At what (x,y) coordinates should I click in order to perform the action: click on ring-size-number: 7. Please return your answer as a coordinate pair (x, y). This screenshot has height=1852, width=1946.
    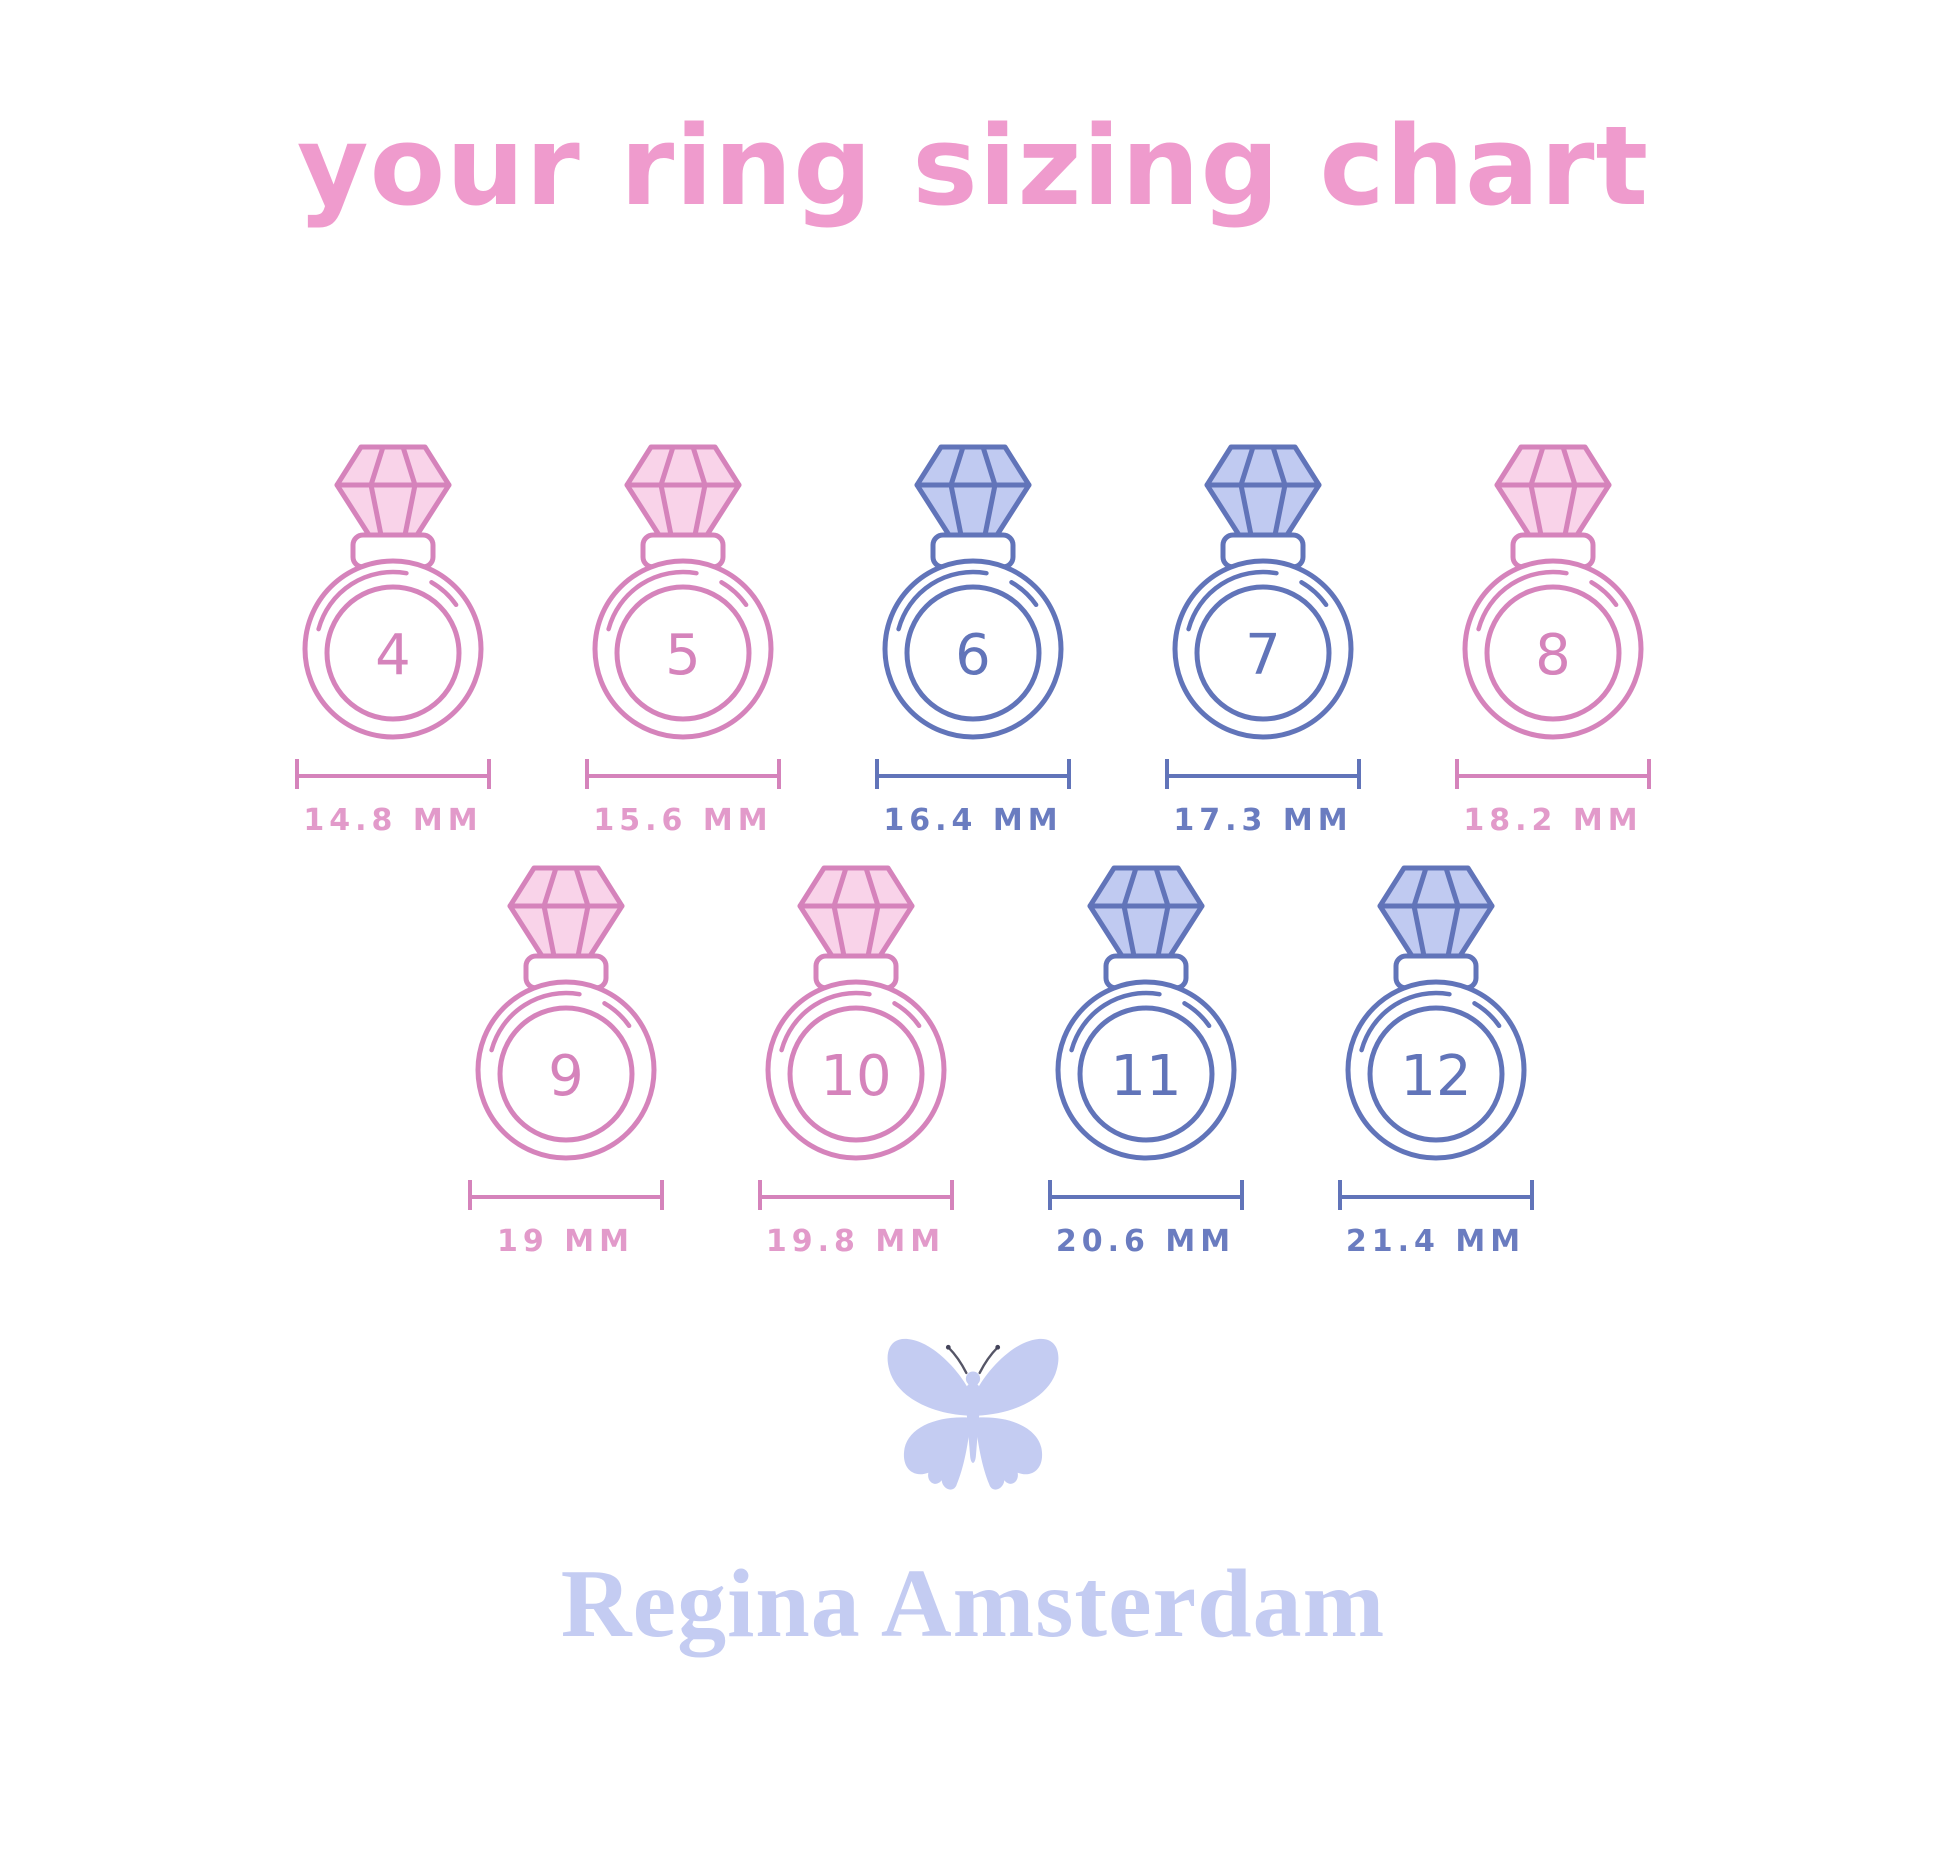
    Looking at the image, I should click on (1263, 655).